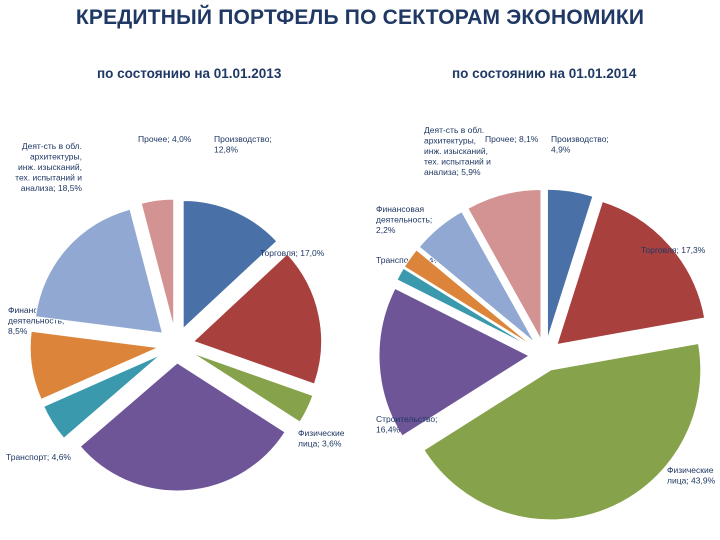  What do you see at coordinates (562, 431) in the screenshot?
I see `pie-2014-slice-individuals` at bounding box center [562, 431].